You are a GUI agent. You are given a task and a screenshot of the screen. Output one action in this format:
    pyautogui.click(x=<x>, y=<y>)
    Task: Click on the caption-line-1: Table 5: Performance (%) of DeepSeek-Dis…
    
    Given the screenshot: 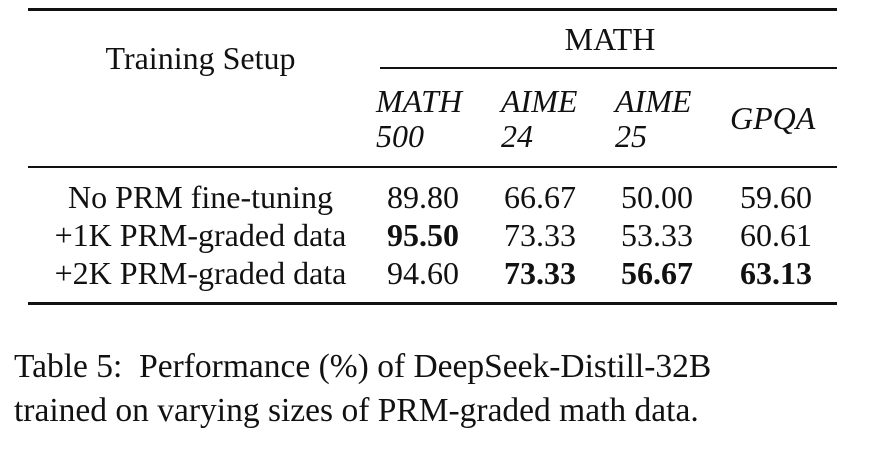 What is the action you would take?
    pyautogui.click(x=363, y=366)
    